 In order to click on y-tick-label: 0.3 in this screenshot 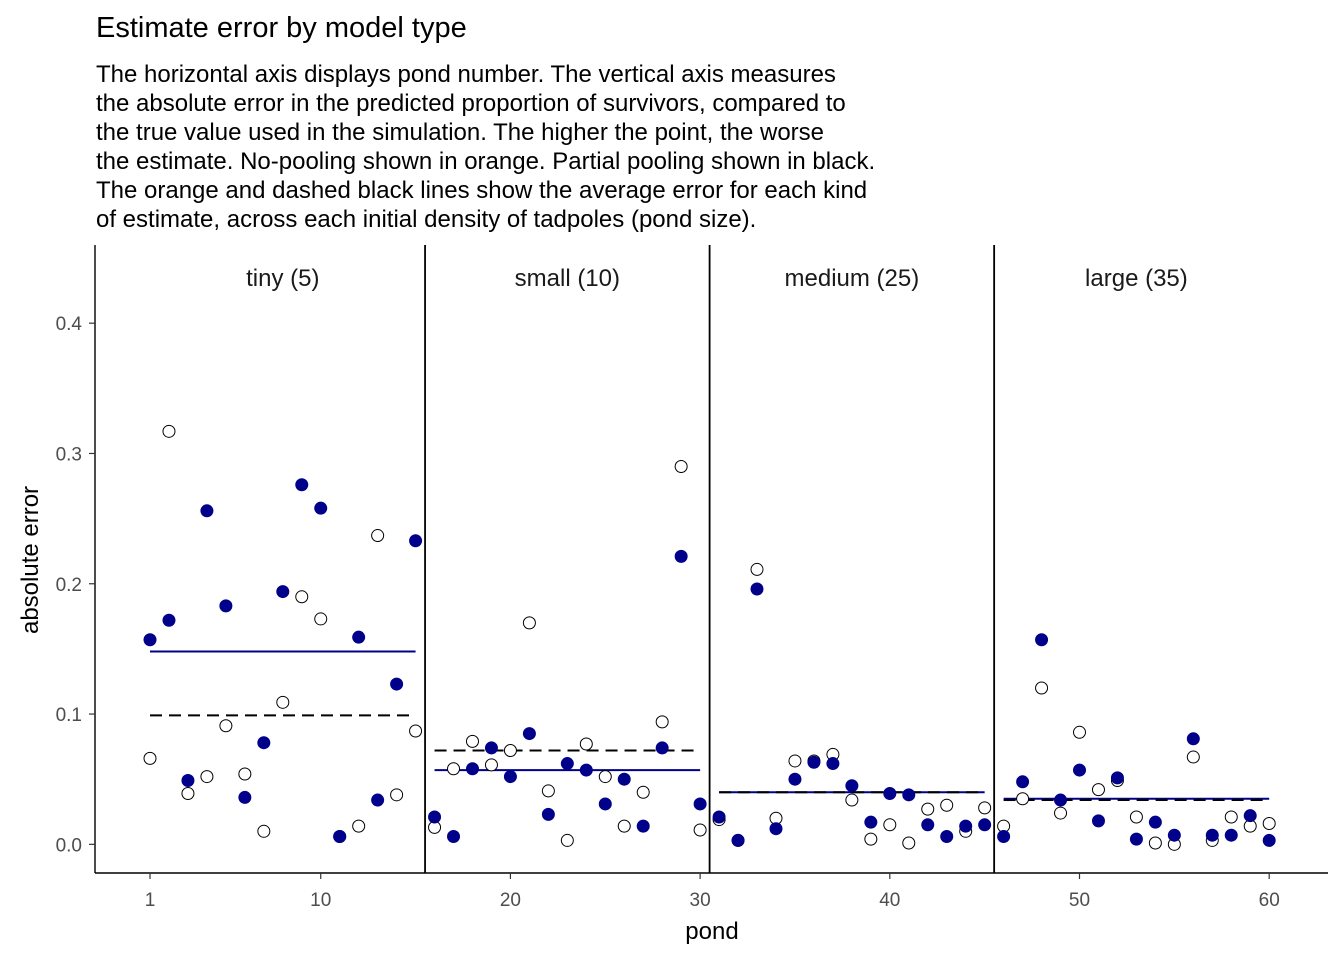, I will do `click(69, 454)`.